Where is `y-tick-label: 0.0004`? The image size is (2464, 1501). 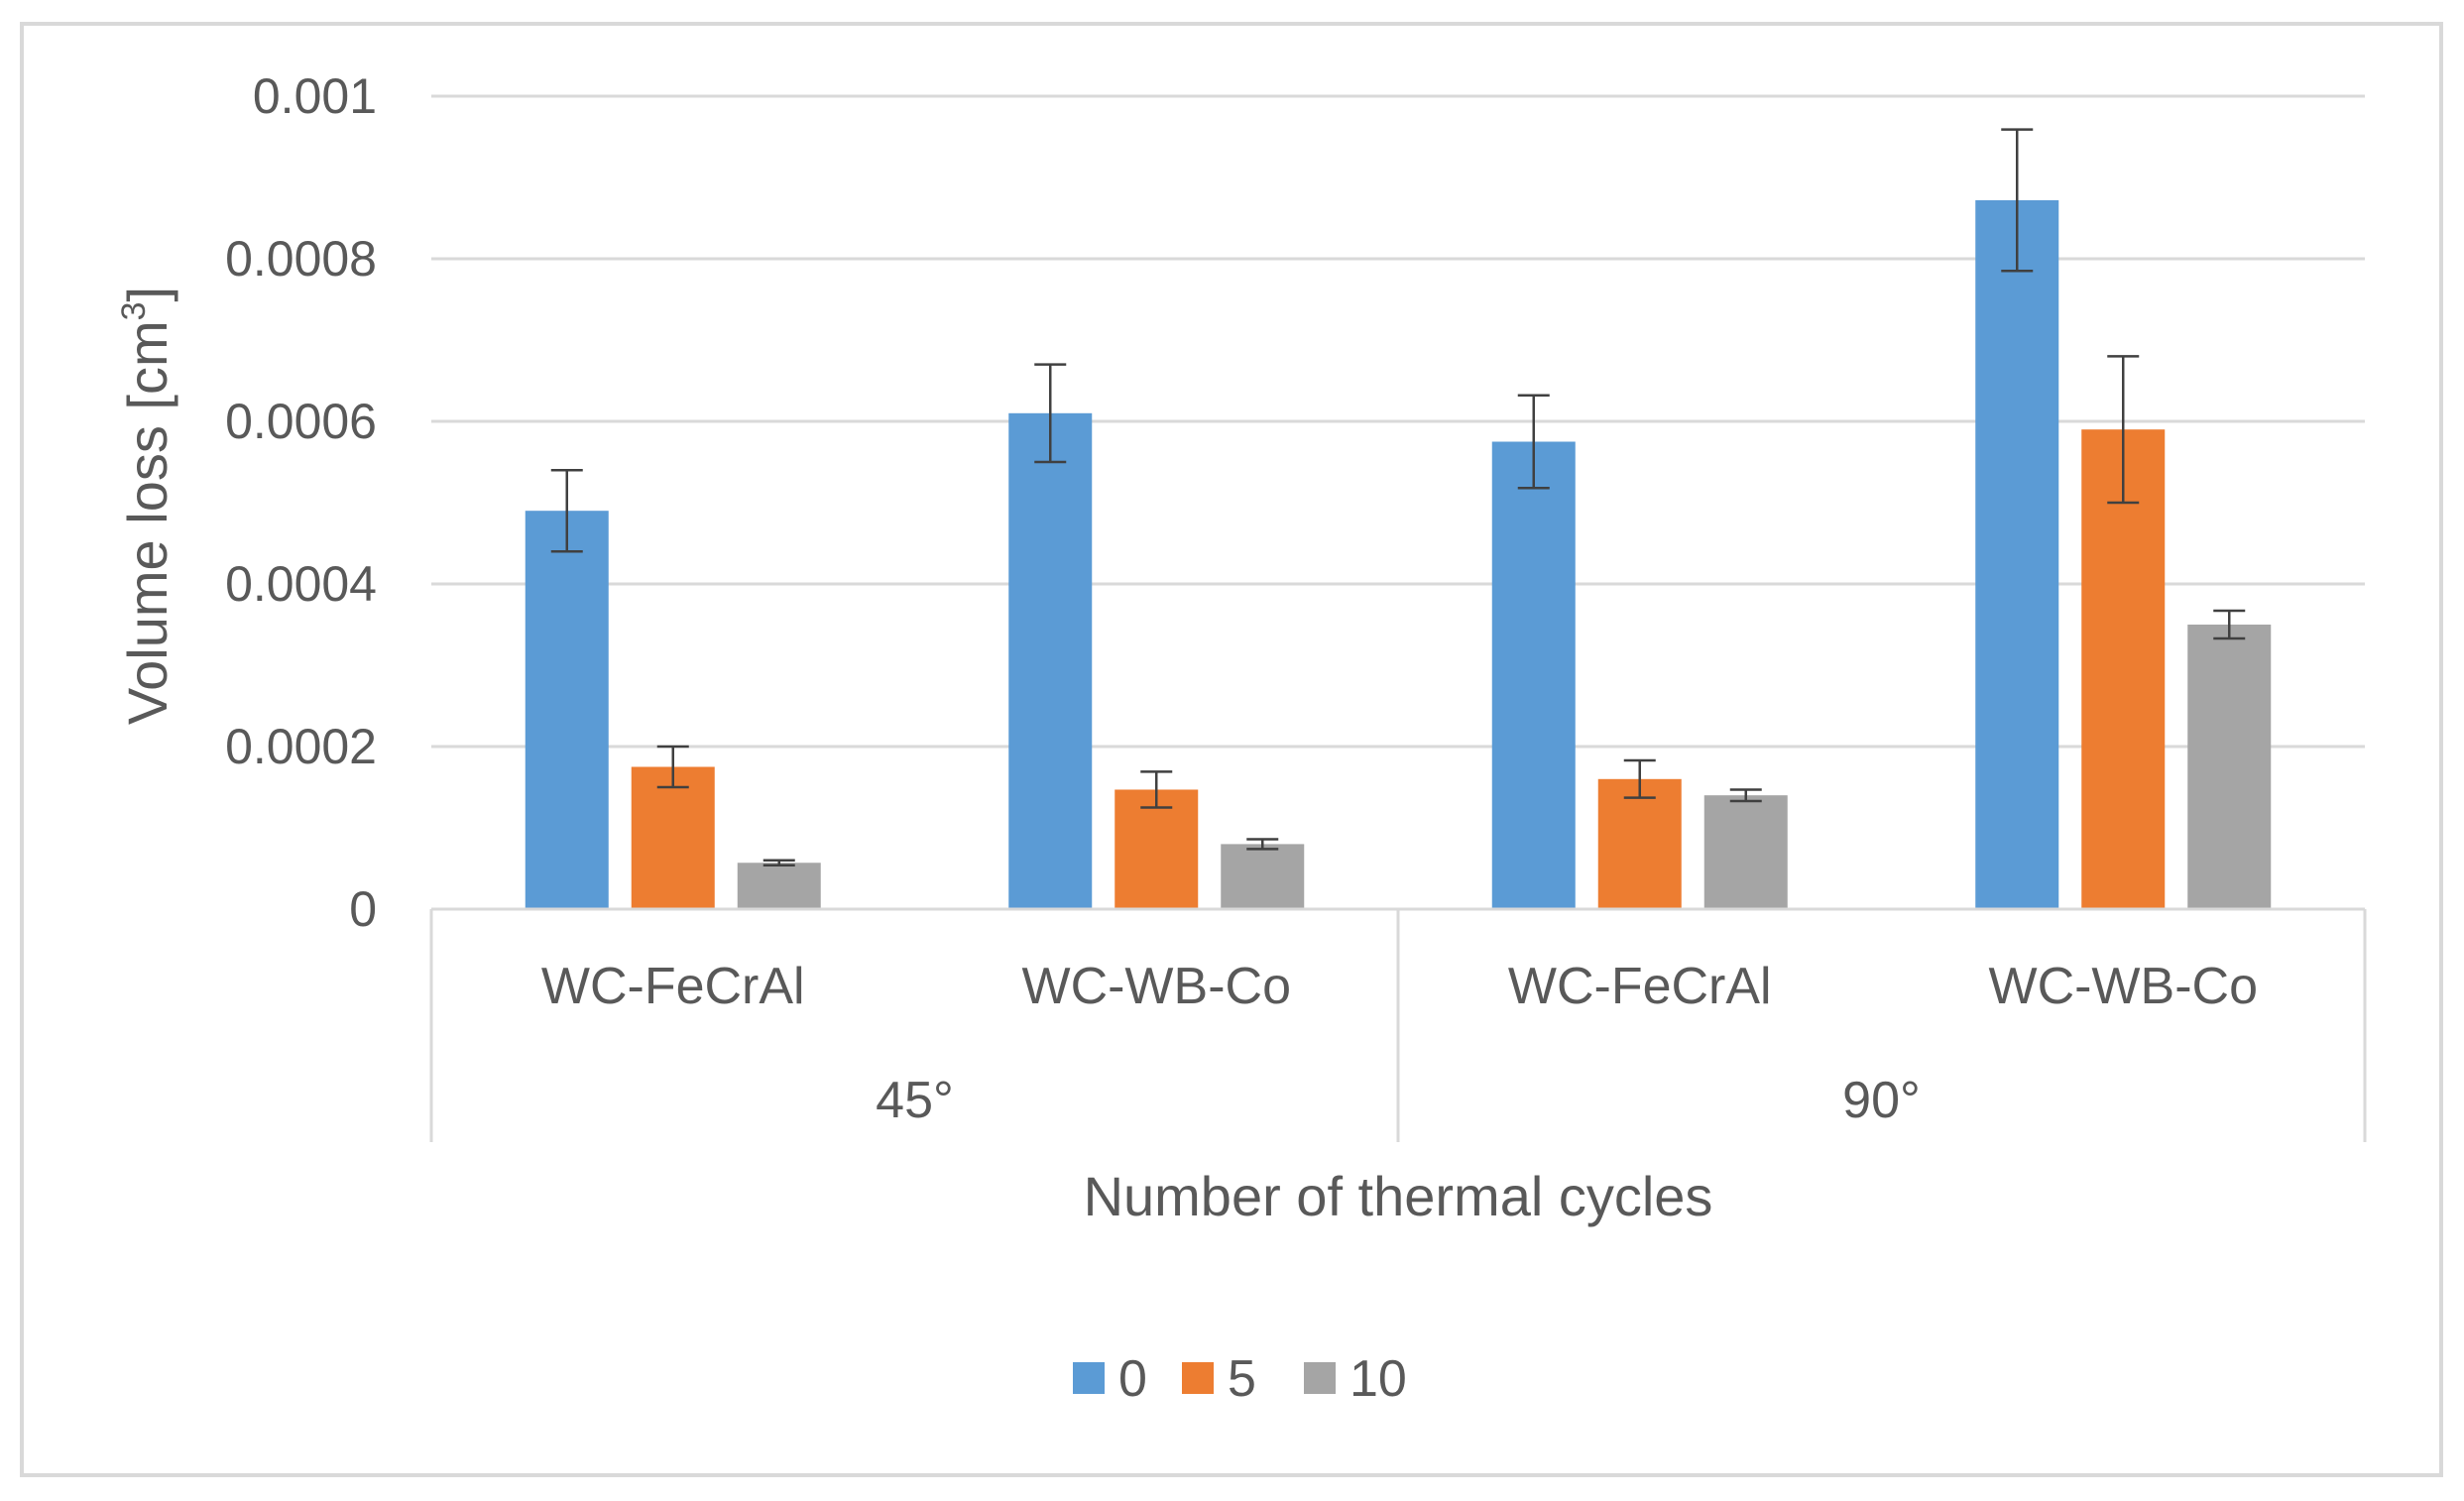
y-tick-label: 0.0004 is located at coordinates (301, 584).